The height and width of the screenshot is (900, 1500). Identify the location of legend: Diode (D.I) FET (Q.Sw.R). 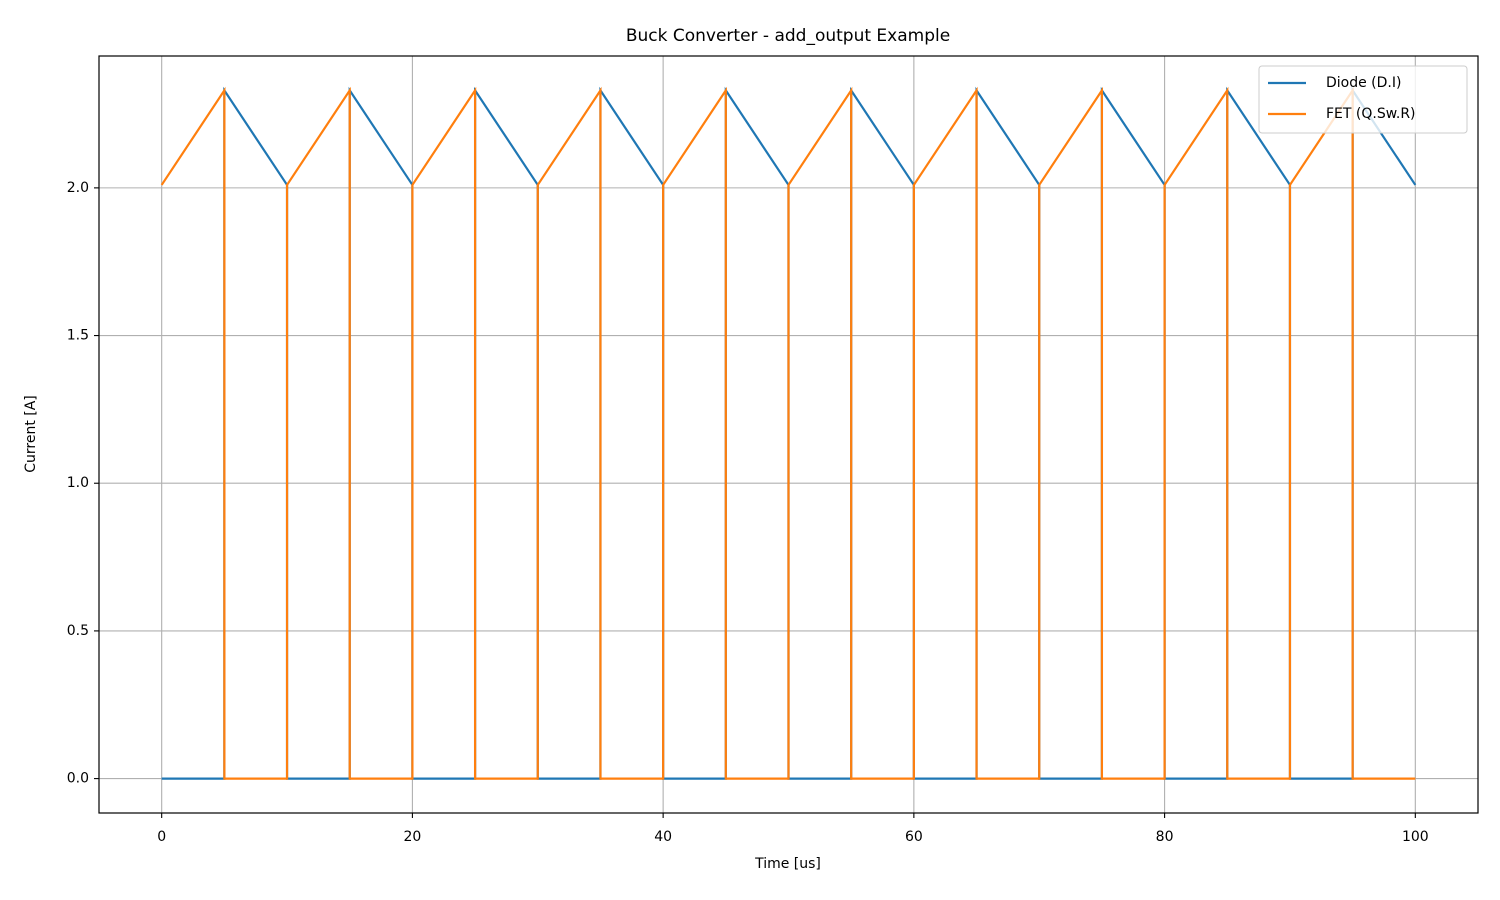
(1363, 99).